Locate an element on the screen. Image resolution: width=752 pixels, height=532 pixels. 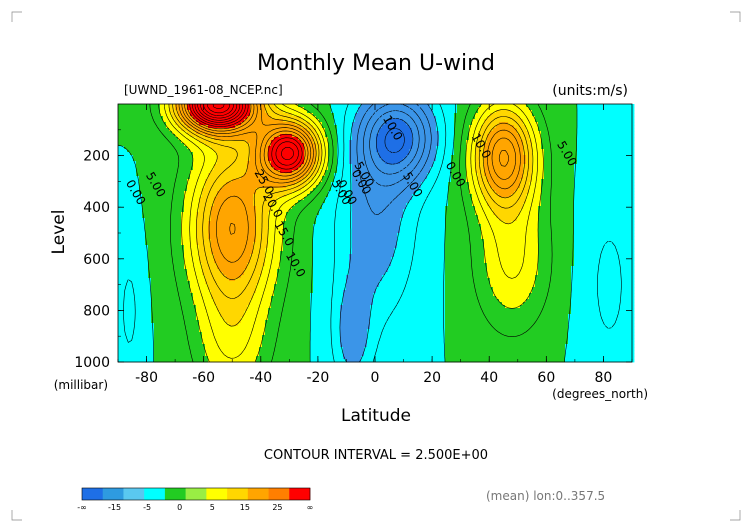
y-tick-label: 200 is located at coordinates (96, 157).